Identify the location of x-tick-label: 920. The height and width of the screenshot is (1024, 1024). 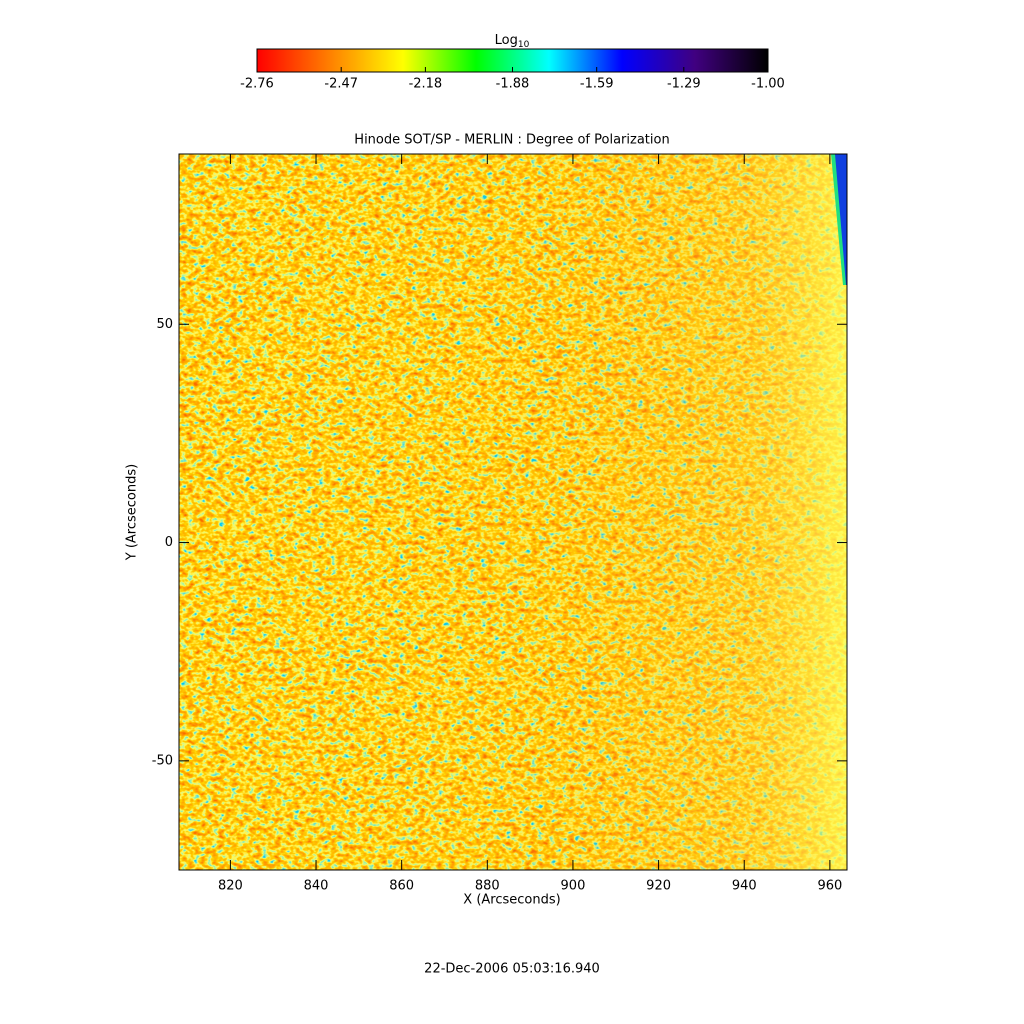
(658, 886).